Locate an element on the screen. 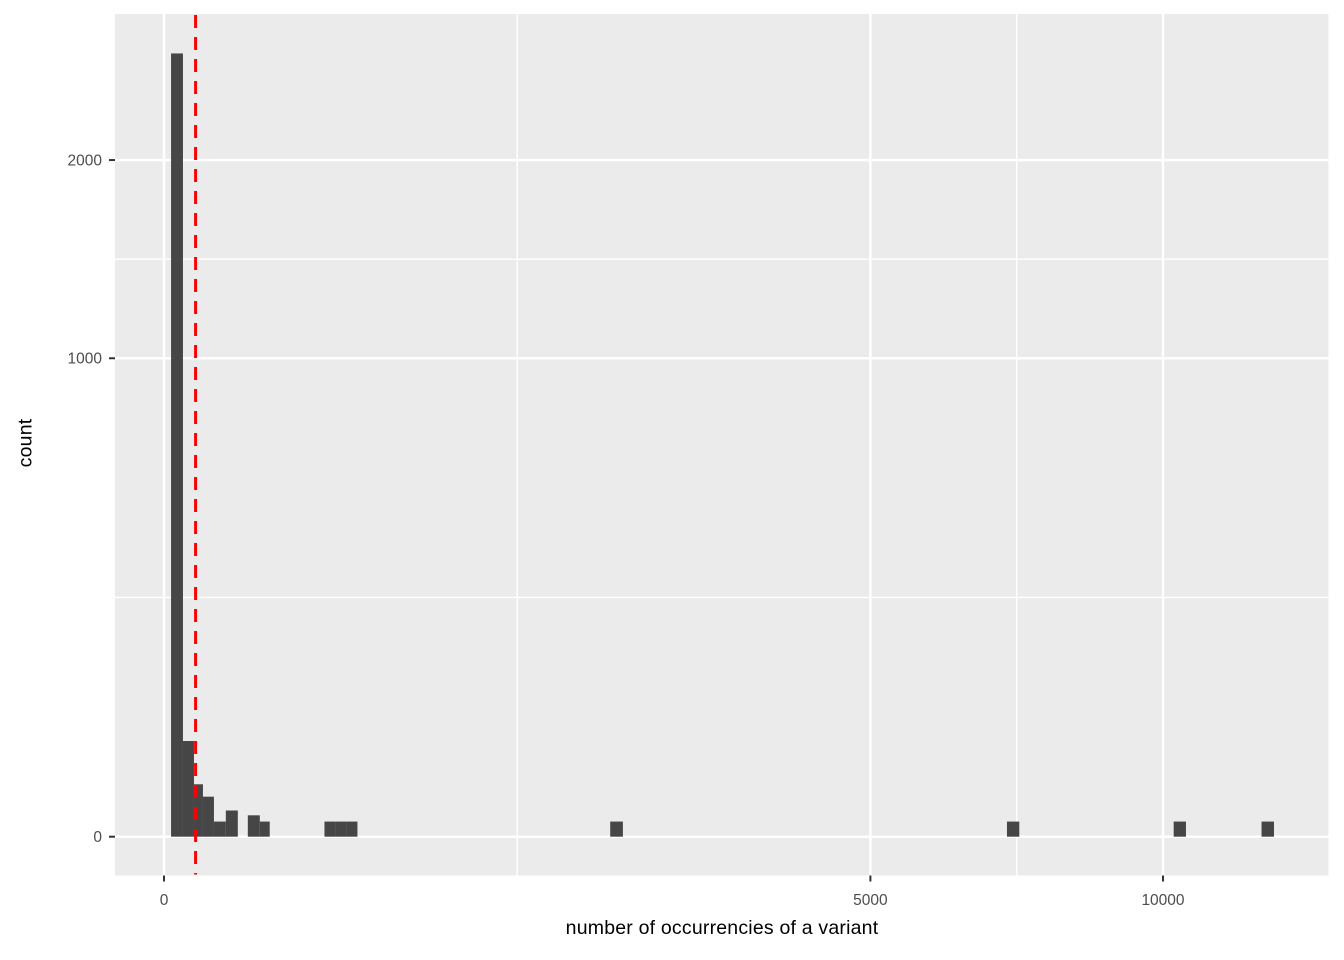 This screenshot has width=1344, height=960. y-axis-title: count is located at coordinates (25, 443).